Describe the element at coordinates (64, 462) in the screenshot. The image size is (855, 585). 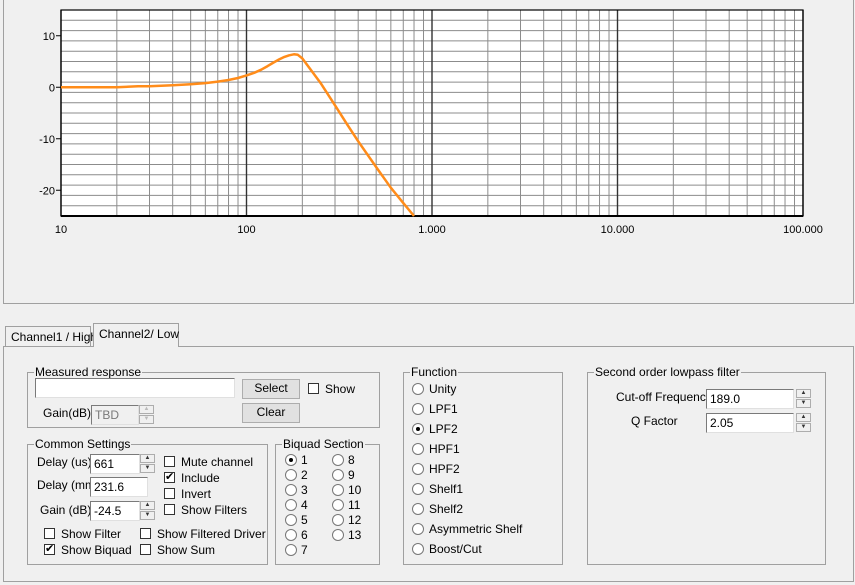
I see `delay-us-label: Delay (us)` at that location.